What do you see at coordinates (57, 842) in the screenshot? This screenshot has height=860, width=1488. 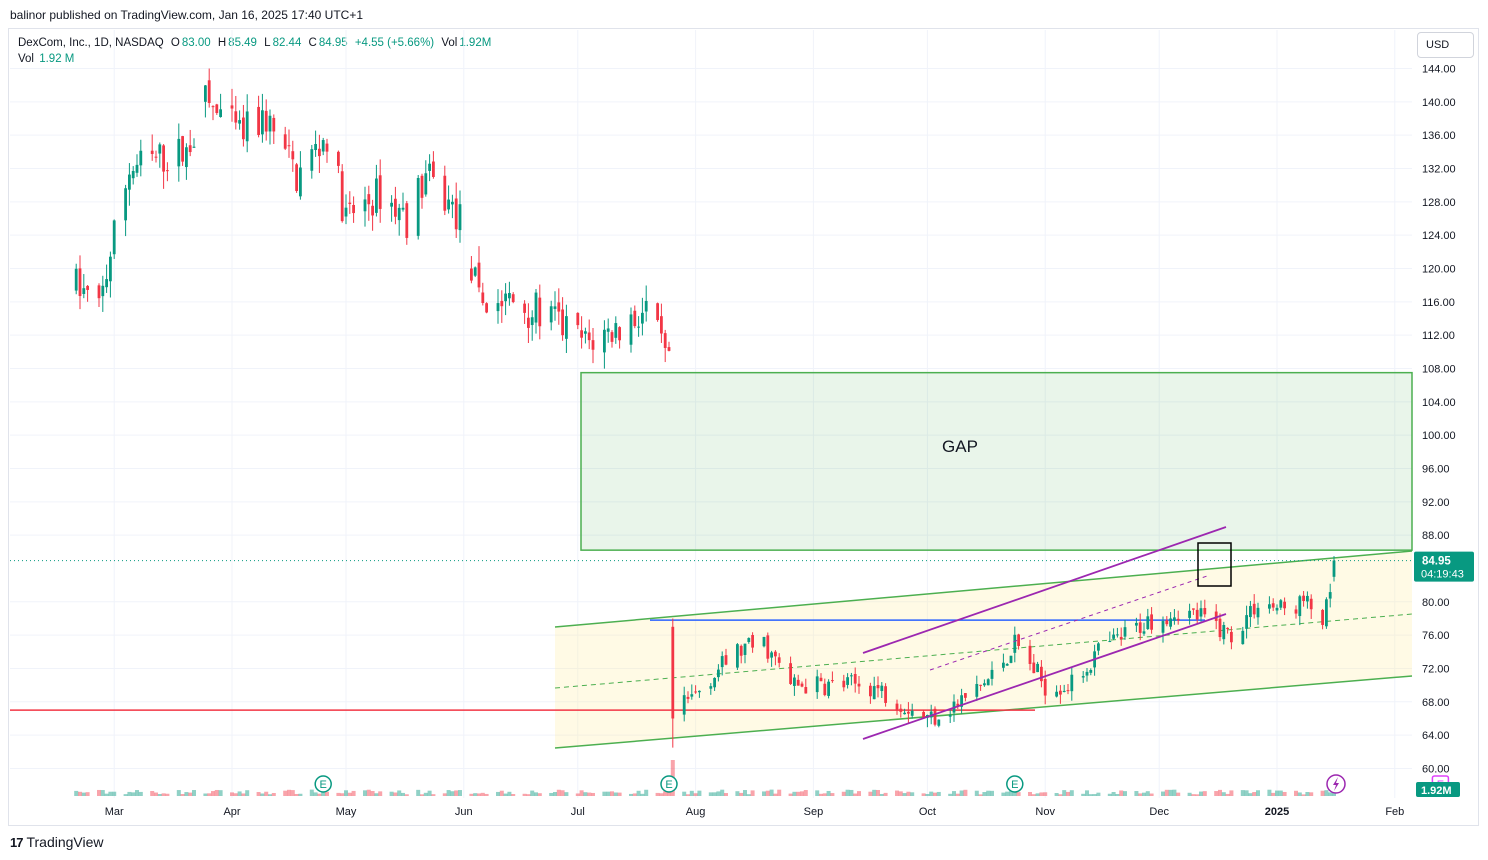 I see `footer-brand: 17 TradingView` at bounding box center [57, 842].